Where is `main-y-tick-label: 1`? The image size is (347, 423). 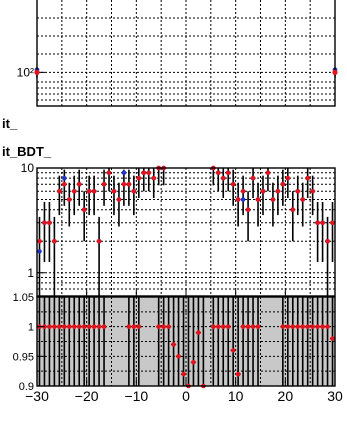
main-y-tick-label: 1 is located at coordinates (30, 273).